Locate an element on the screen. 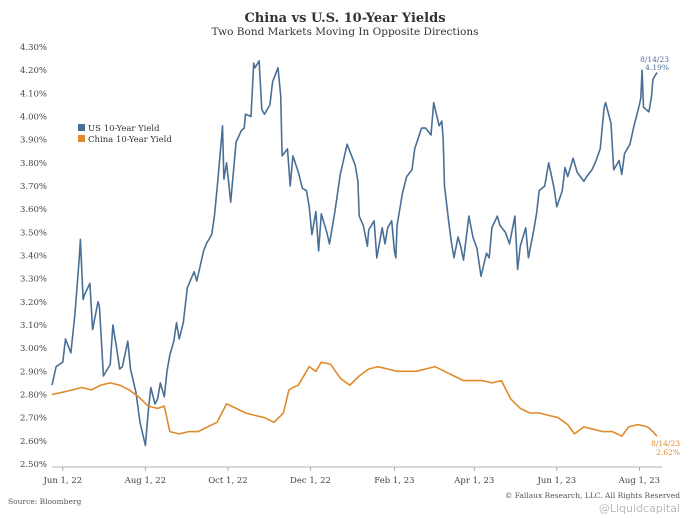 Image resolution: width=690 pixels, height=518 pixels. end-label-us: 8/14/23 4.19% is located at coordinates (654, 63).